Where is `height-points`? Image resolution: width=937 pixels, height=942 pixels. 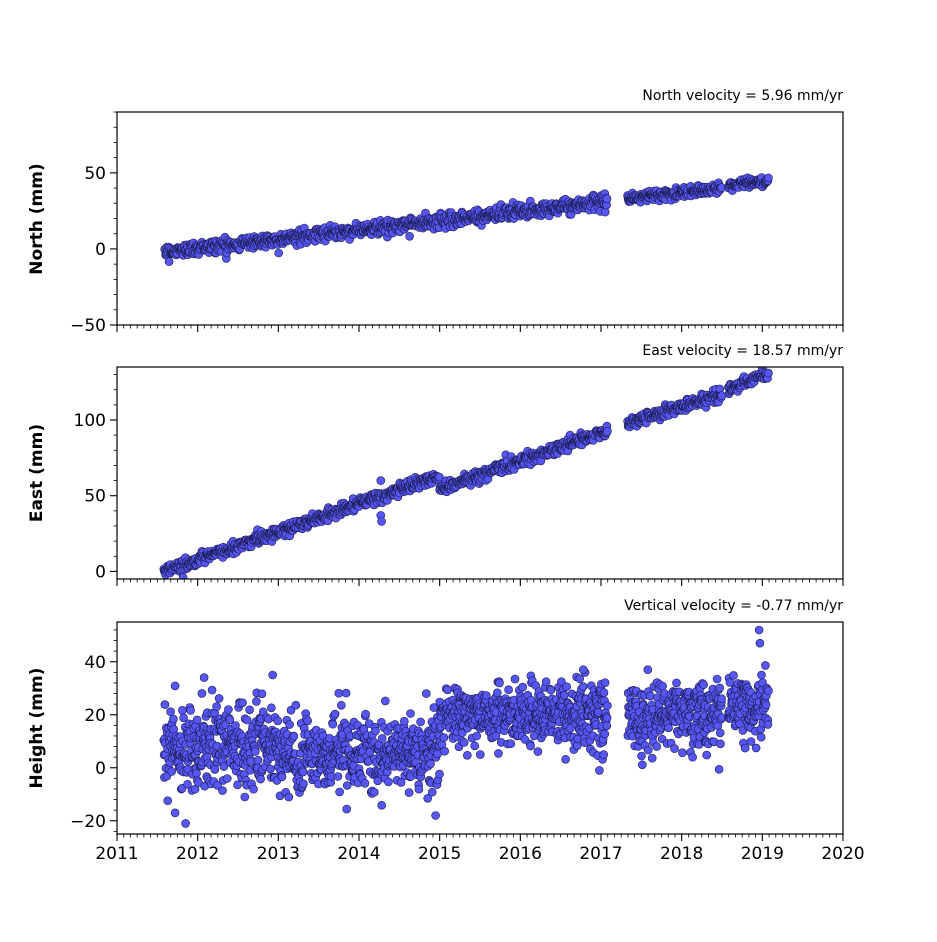
height-points is located at coordinates (466, 726).